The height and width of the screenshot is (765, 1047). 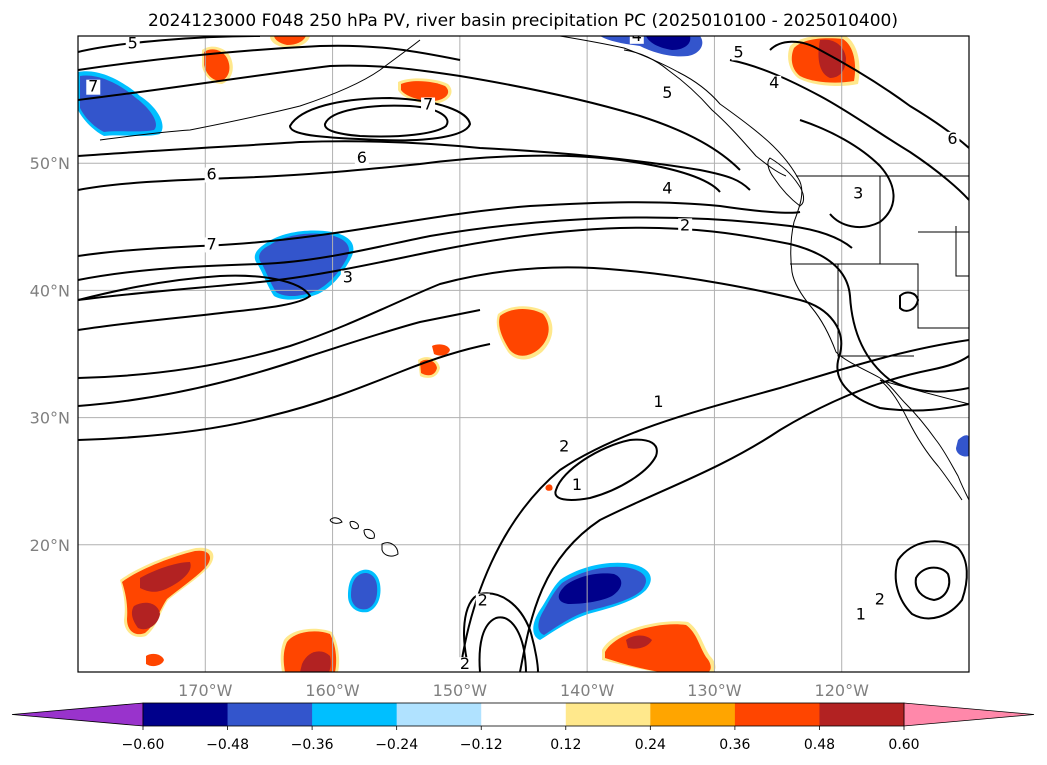 I want to click on colorbar-tick-label: −0.48, so click(x=227, y=745).